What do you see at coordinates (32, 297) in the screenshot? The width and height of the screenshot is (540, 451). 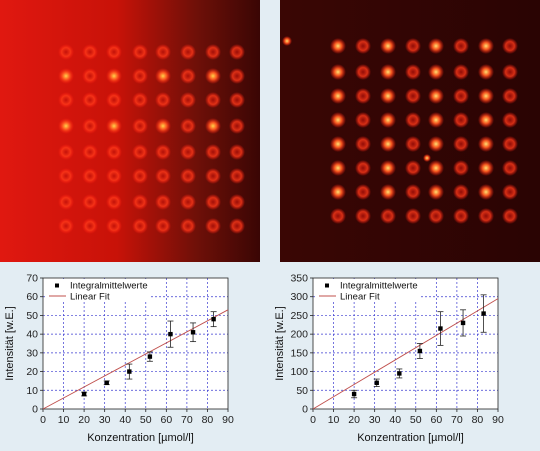 I see `y-tick-label: 60` at bounding box center [32, 297].